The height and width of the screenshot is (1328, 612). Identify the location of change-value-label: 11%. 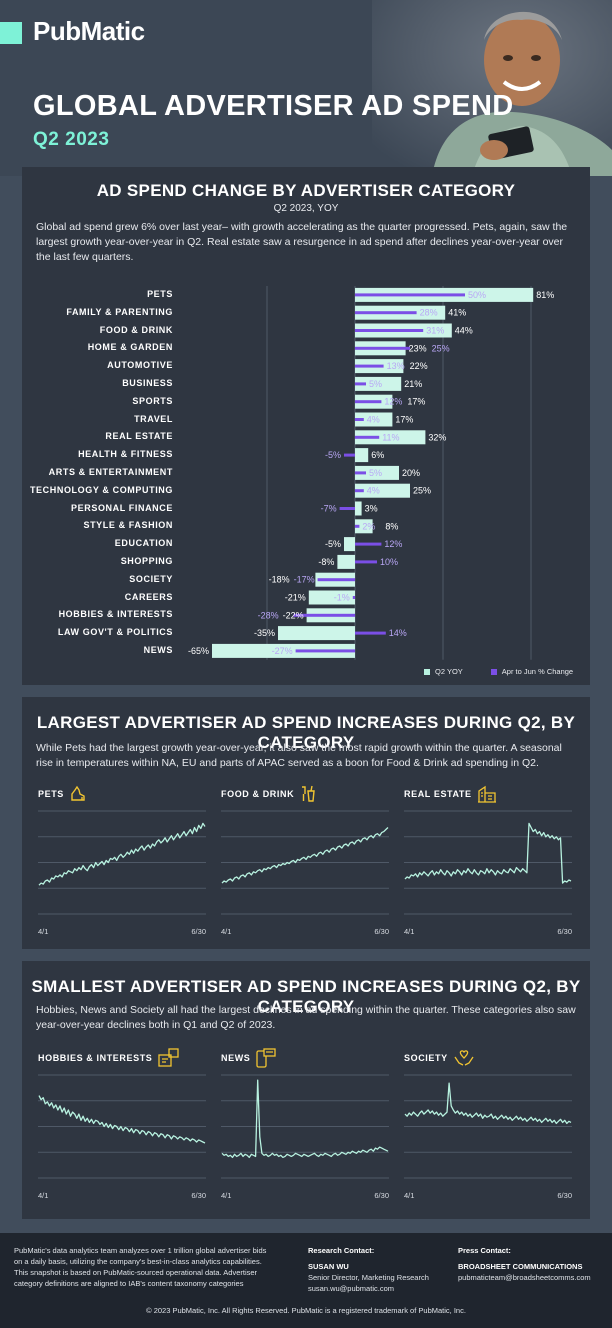
(390, 437).